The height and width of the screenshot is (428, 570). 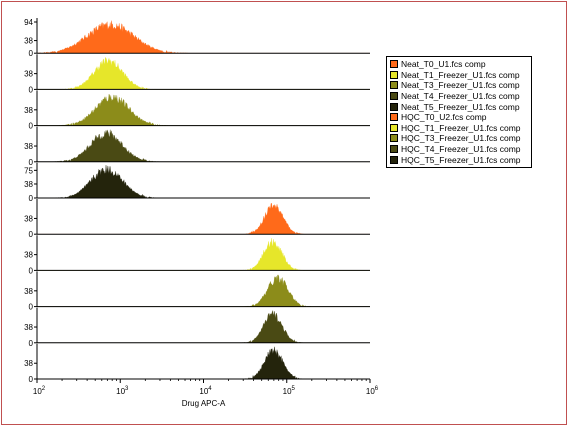 I want to click on legend-label: Neat_T1_Freezer_U1.fcs comp, so click(x=460, y=74).